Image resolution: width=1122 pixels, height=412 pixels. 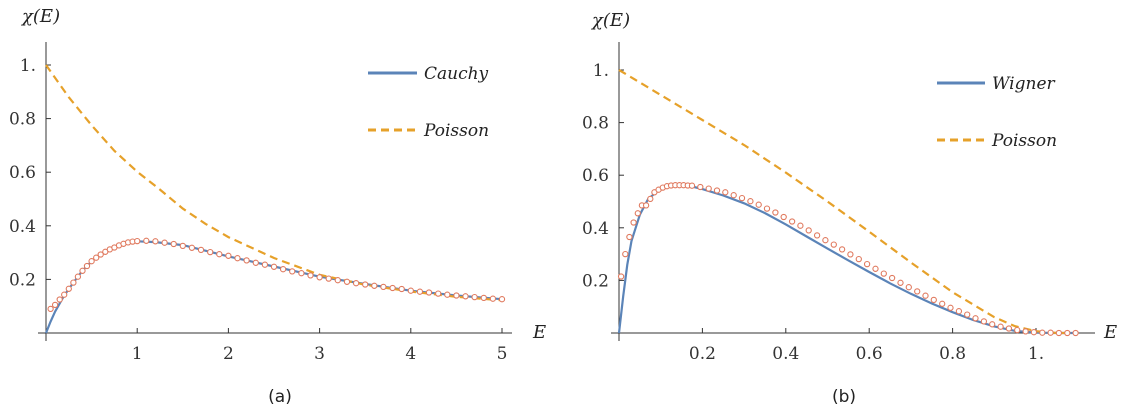 I want to click on x-tick-label: 1, so click(x=137, y=354).